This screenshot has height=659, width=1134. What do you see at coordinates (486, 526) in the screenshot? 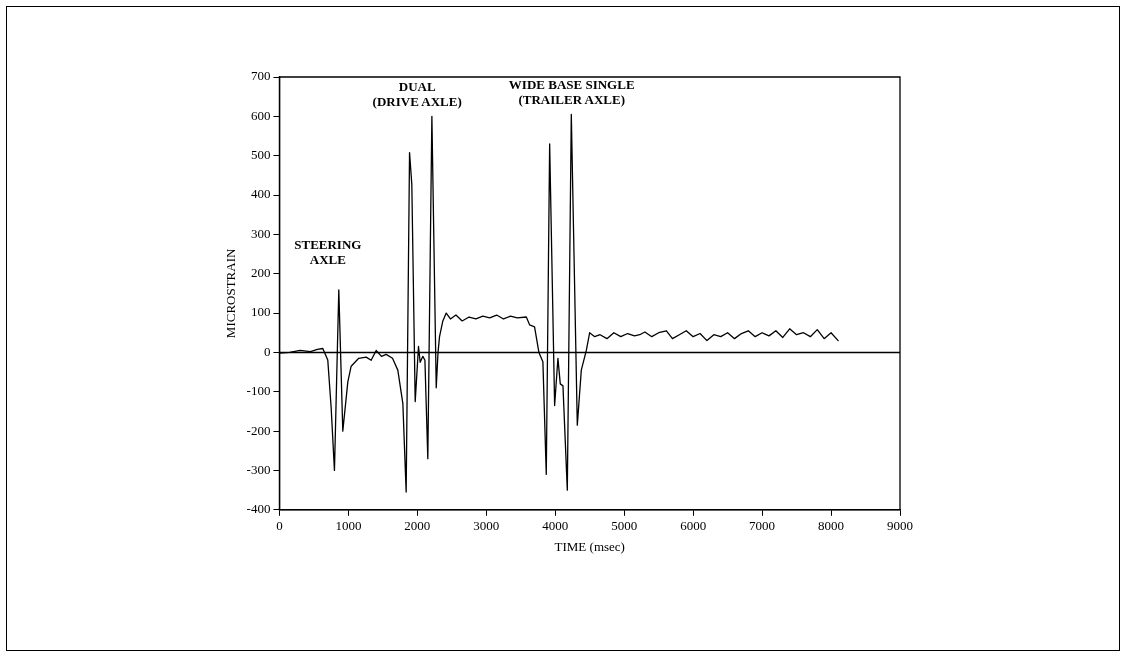
I see `x-tick-label: 3000` at bounding box center [486, 526].